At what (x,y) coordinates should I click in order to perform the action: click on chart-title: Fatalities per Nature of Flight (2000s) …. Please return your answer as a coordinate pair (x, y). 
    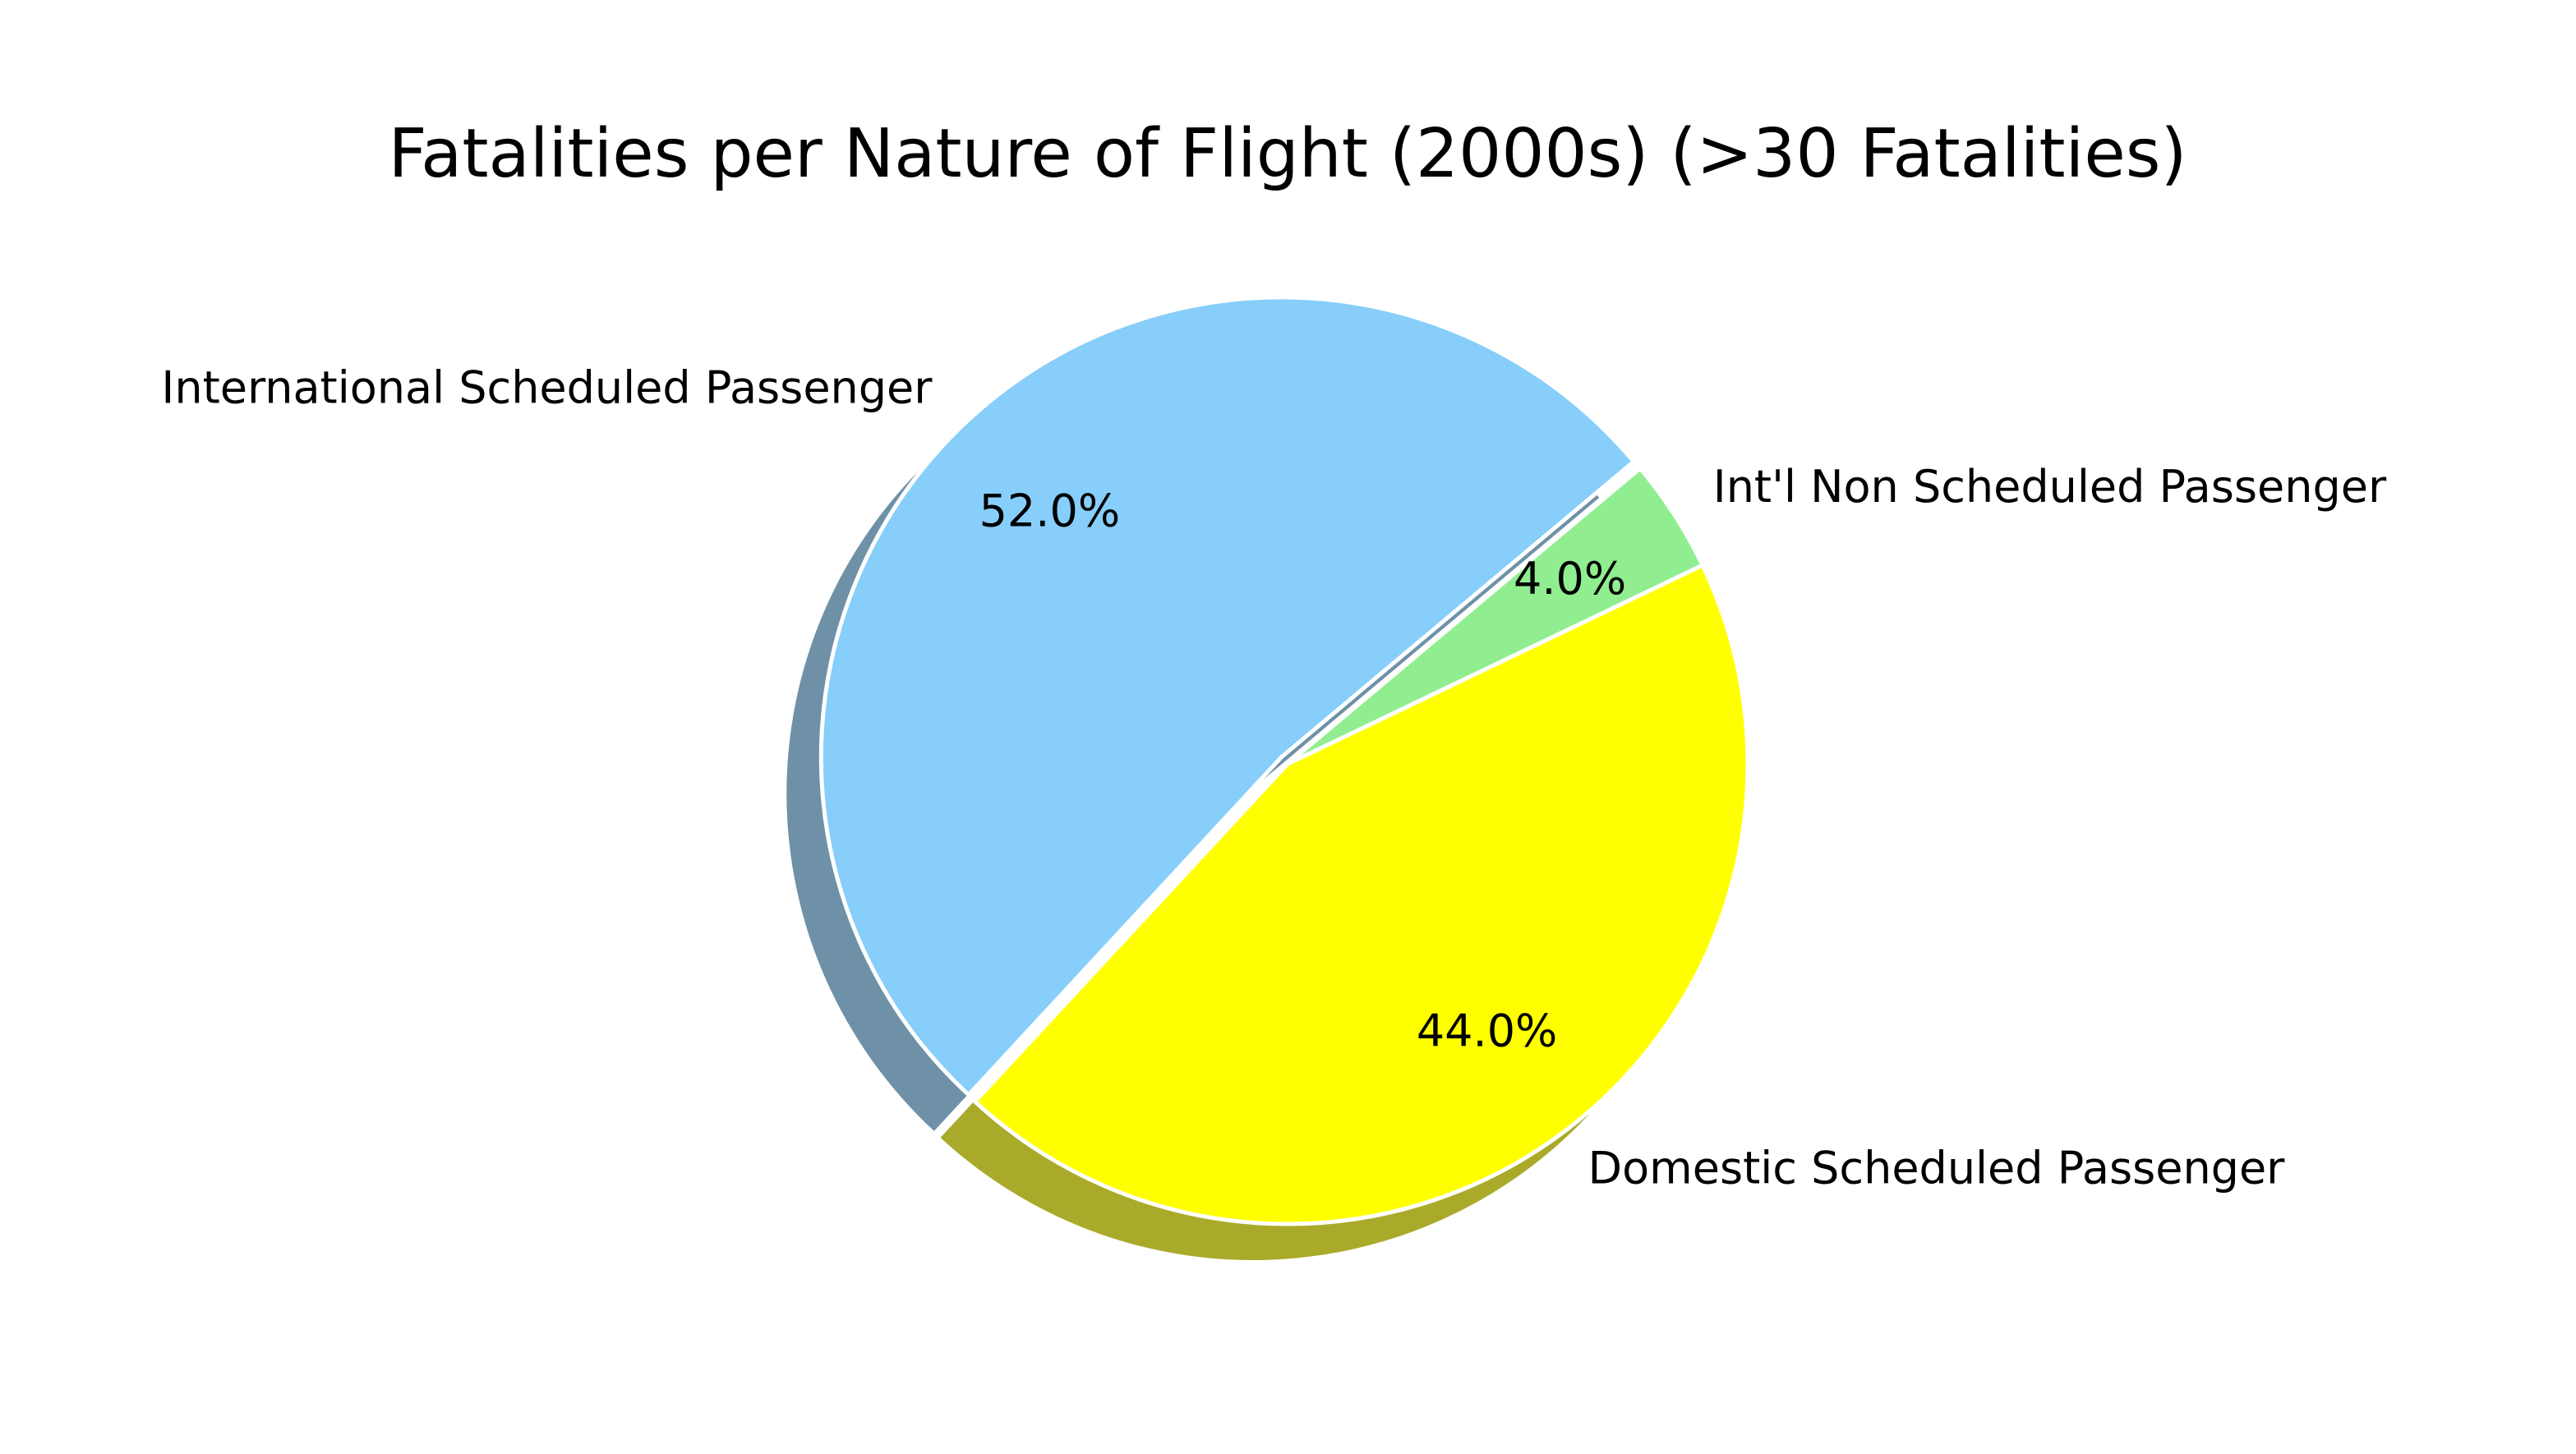
    Looking at the image, I should click on (1287, 154).